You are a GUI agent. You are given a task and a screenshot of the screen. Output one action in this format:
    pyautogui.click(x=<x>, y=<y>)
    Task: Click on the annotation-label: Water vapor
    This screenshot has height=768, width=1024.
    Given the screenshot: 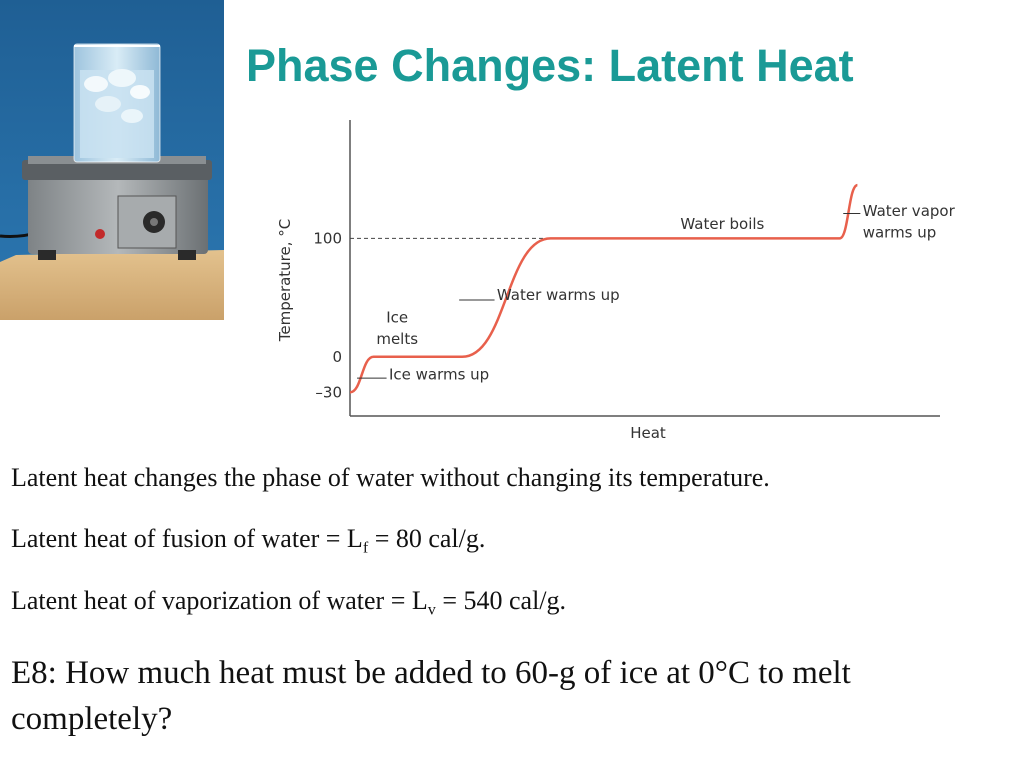 What is the action you would take?
    pyautogui.click(x=909, y=211)
    